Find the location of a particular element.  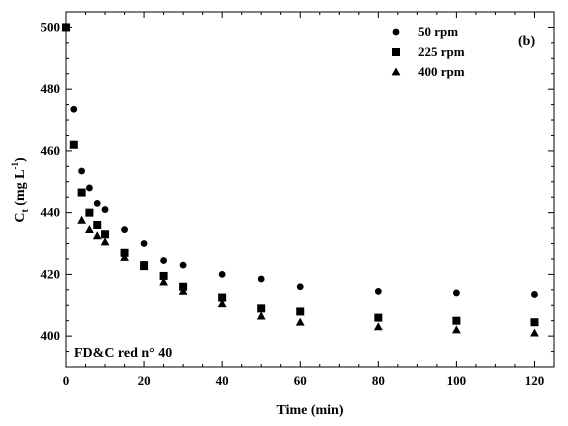

x-tick-label: 20 is located at coordinates (144, 380).